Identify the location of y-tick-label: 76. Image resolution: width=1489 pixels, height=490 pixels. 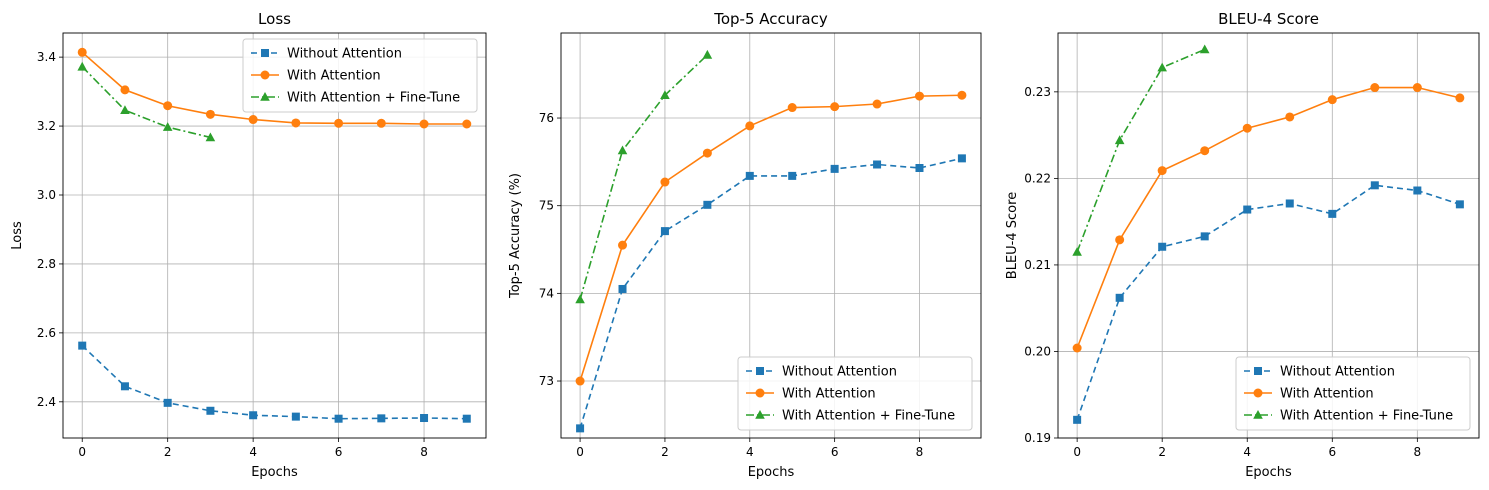
(546, 118).